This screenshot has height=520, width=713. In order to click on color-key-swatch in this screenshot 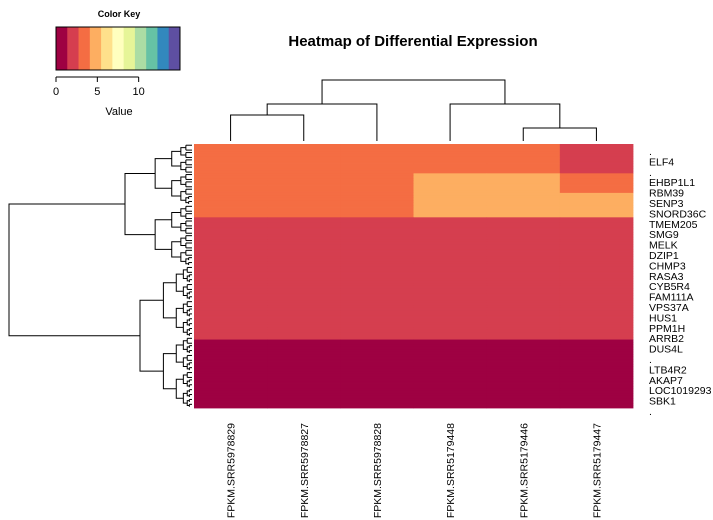, I will do `click(62, 48)`.